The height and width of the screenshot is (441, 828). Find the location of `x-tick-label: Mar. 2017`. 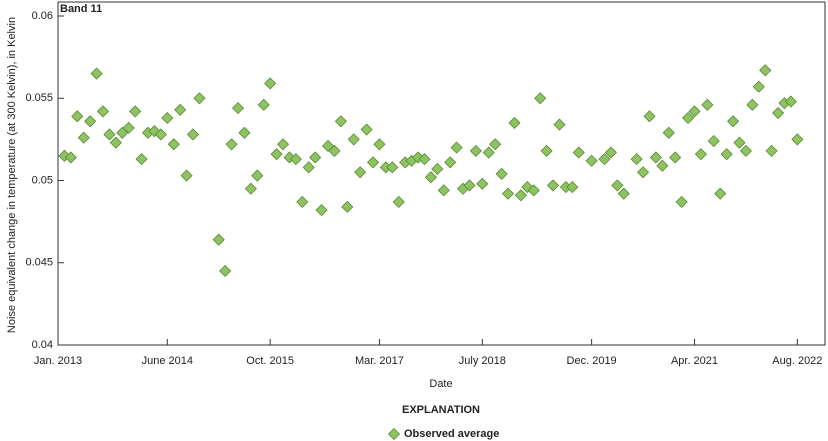

x-tick-label: Mar. 2017 is located at coordinates (379, 361).